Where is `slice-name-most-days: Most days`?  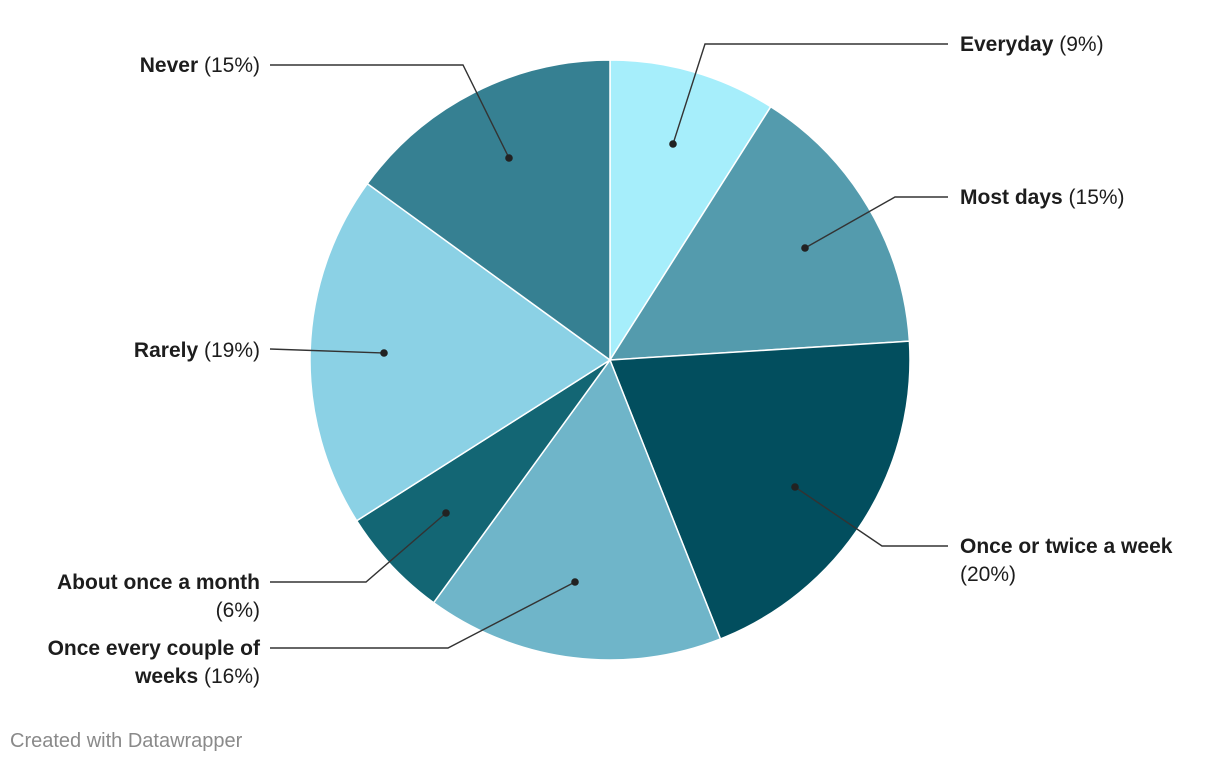
slice-name-most-days: Most days is located at coordinates (1011, 197).